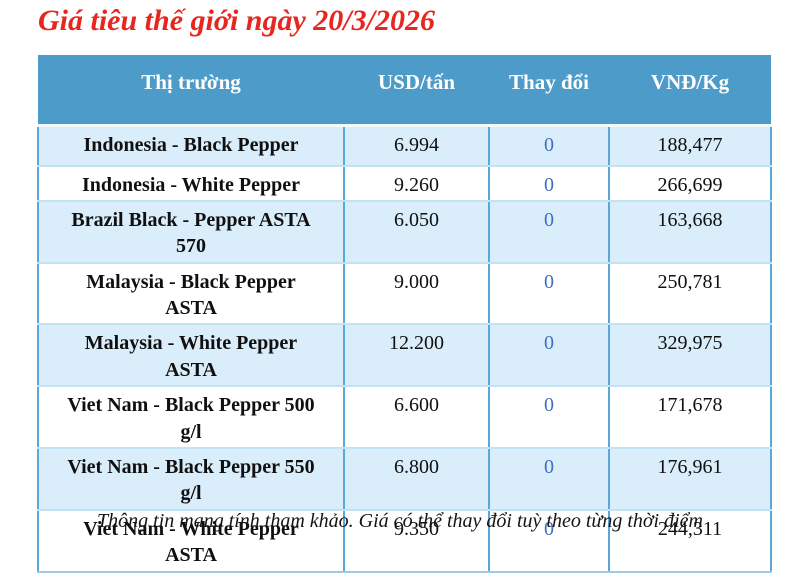  I want to click on table-row: Indonesia - White Pepper 9.260 0 266,699, so click(404, 183).